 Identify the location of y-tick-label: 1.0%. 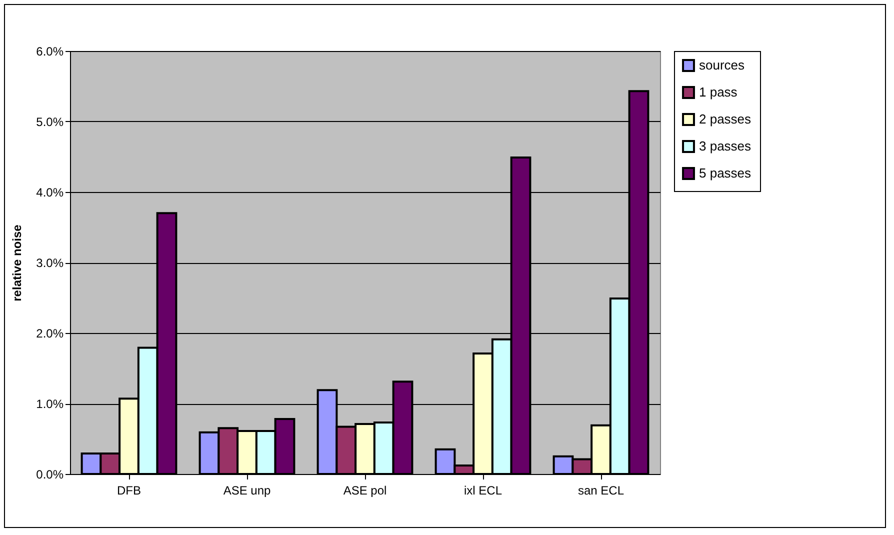
(50, 404).